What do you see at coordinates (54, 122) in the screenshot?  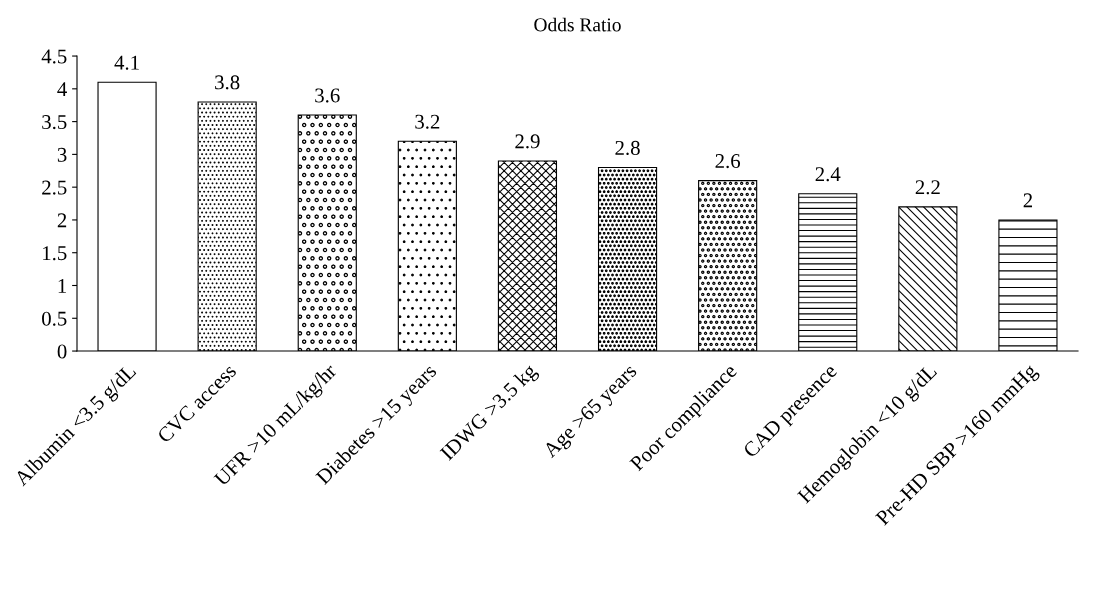 I see `y-tick-label: 3.5` at bounding box center [54, 122].